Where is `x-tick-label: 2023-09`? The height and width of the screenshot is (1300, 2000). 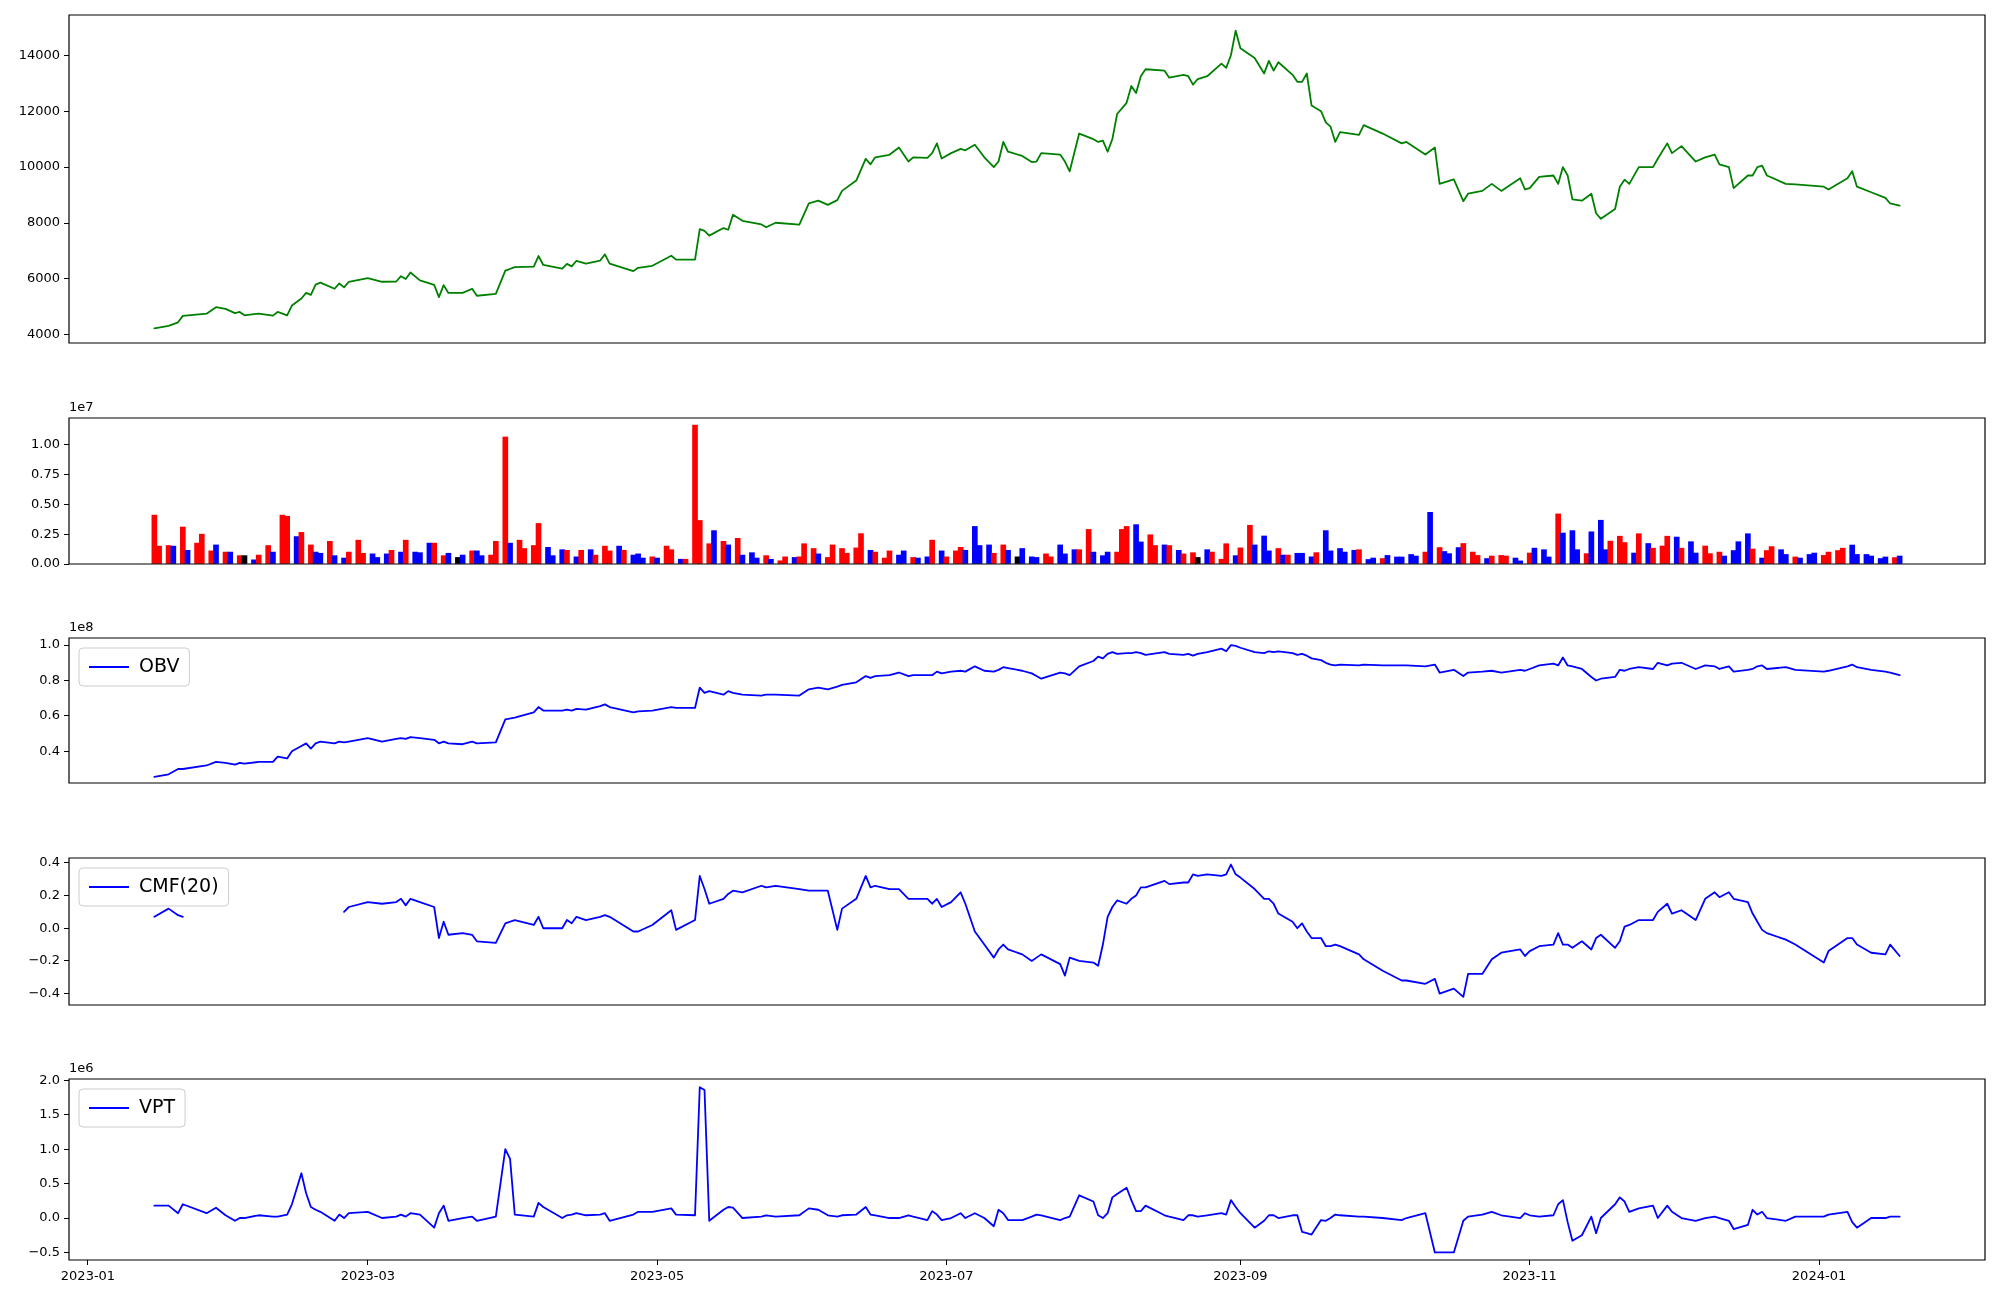 x-tick-label: 2023-09 is located at coordinates (1240, 1276).